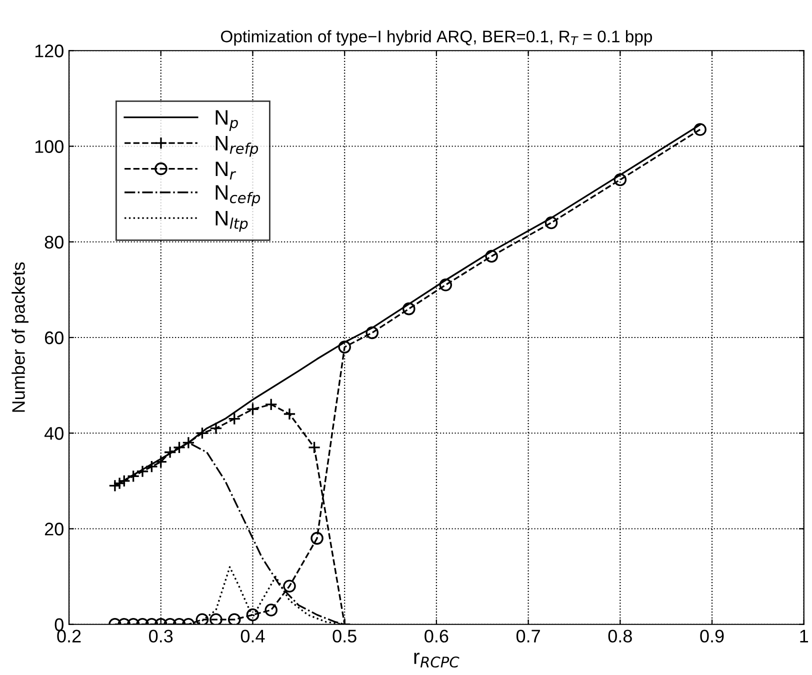  What do you see at coordinates (227, 121) in the screenshot?
I see `legend-label: N$_{p}$` at bounding box center [227, 121].